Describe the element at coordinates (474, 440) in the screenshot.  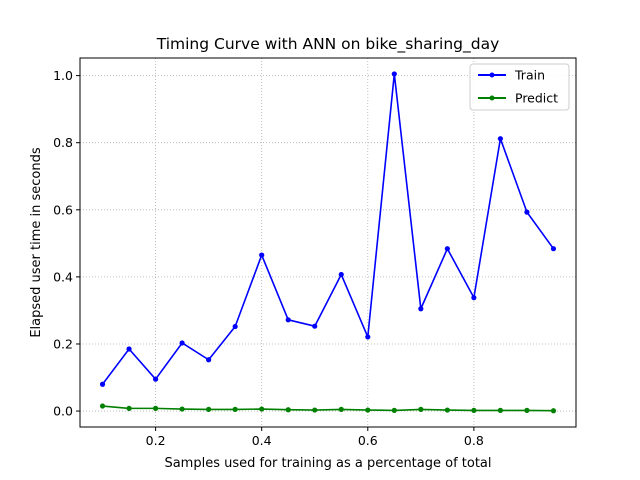
I see `x-tick-label: 0.8` at that location.